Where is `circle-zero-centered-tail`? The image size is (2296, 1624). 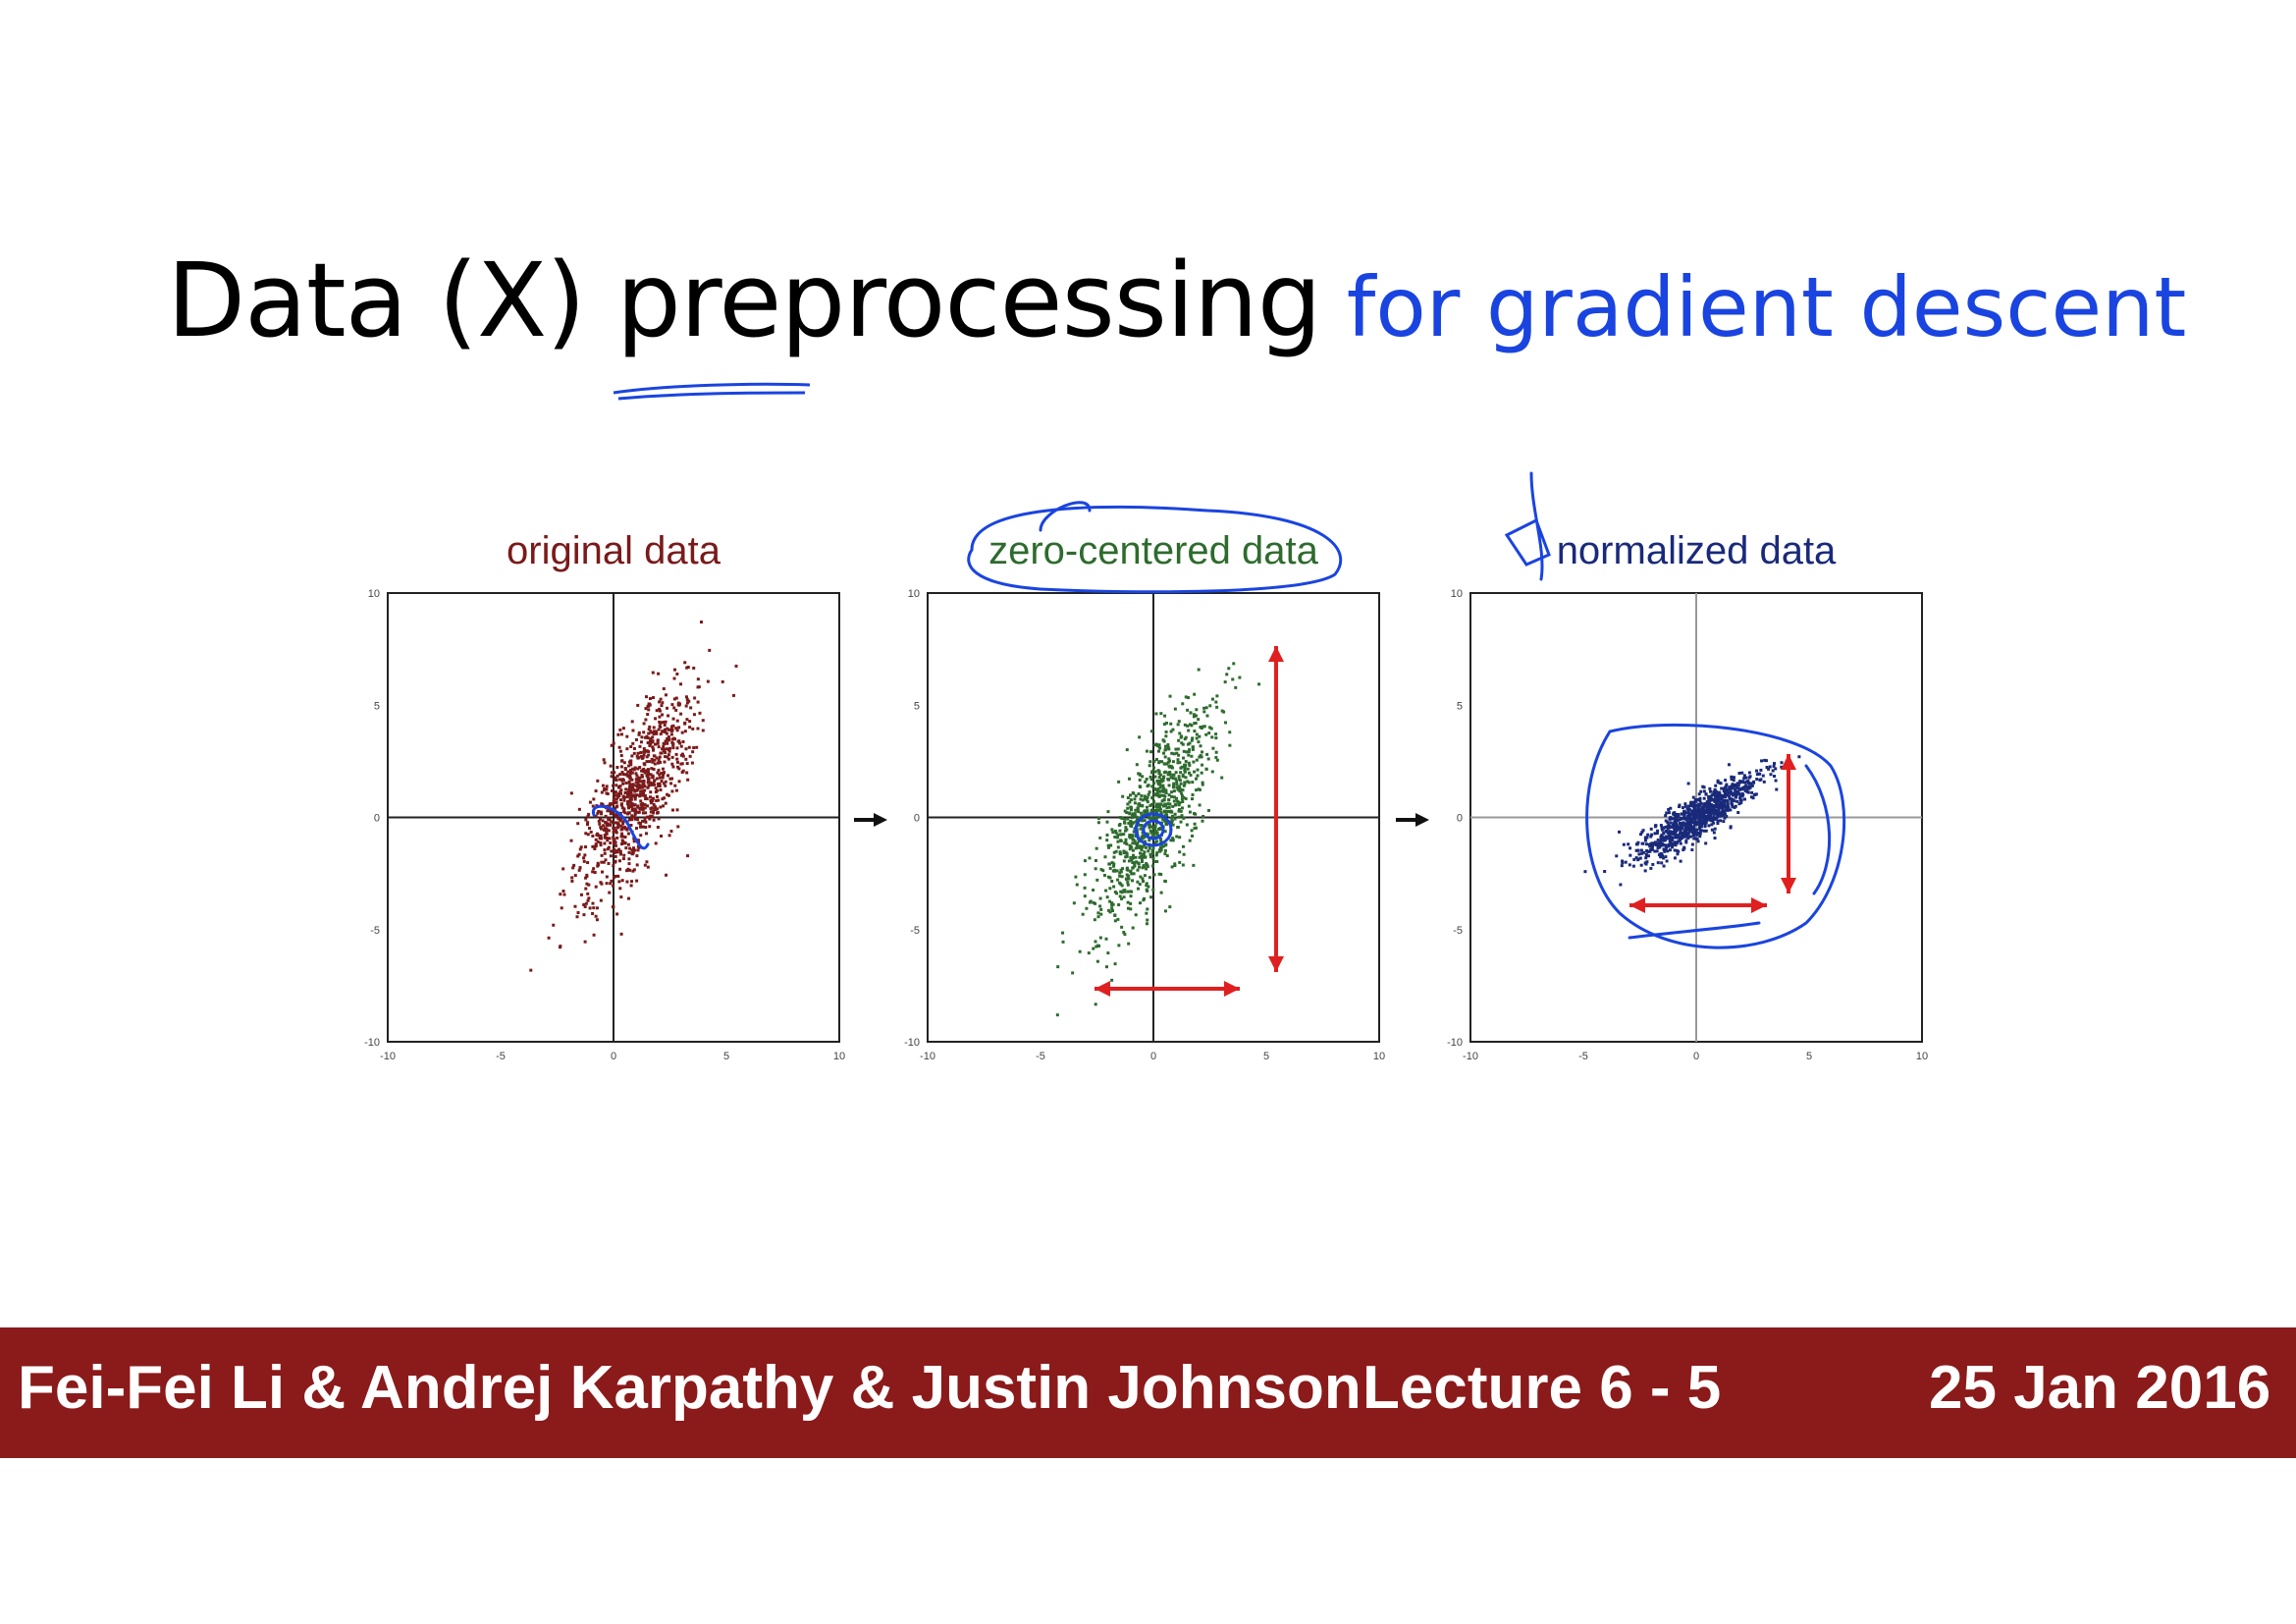 circle-zero-centered-tail is located at coordinates (1066, 516).